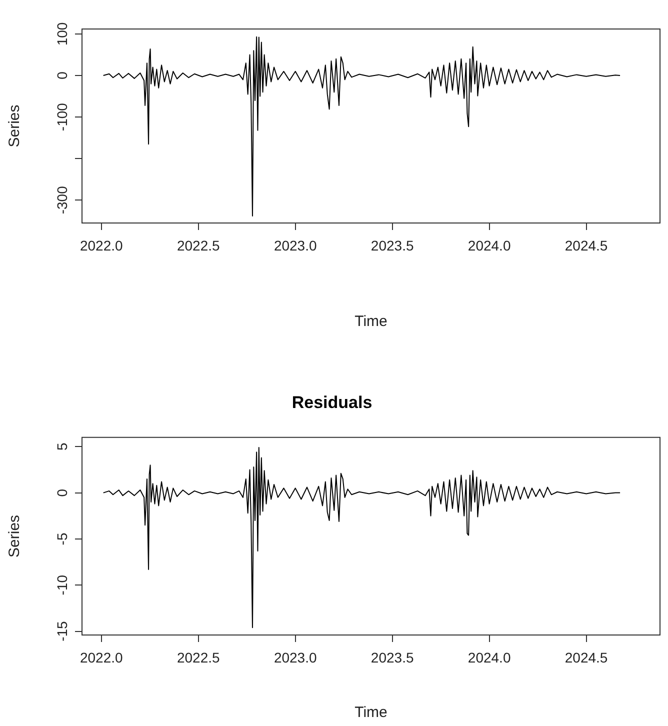  Describe the element at coordinates (62, 631) in the screenshot. I see `y-tick-label: -15` at that location.